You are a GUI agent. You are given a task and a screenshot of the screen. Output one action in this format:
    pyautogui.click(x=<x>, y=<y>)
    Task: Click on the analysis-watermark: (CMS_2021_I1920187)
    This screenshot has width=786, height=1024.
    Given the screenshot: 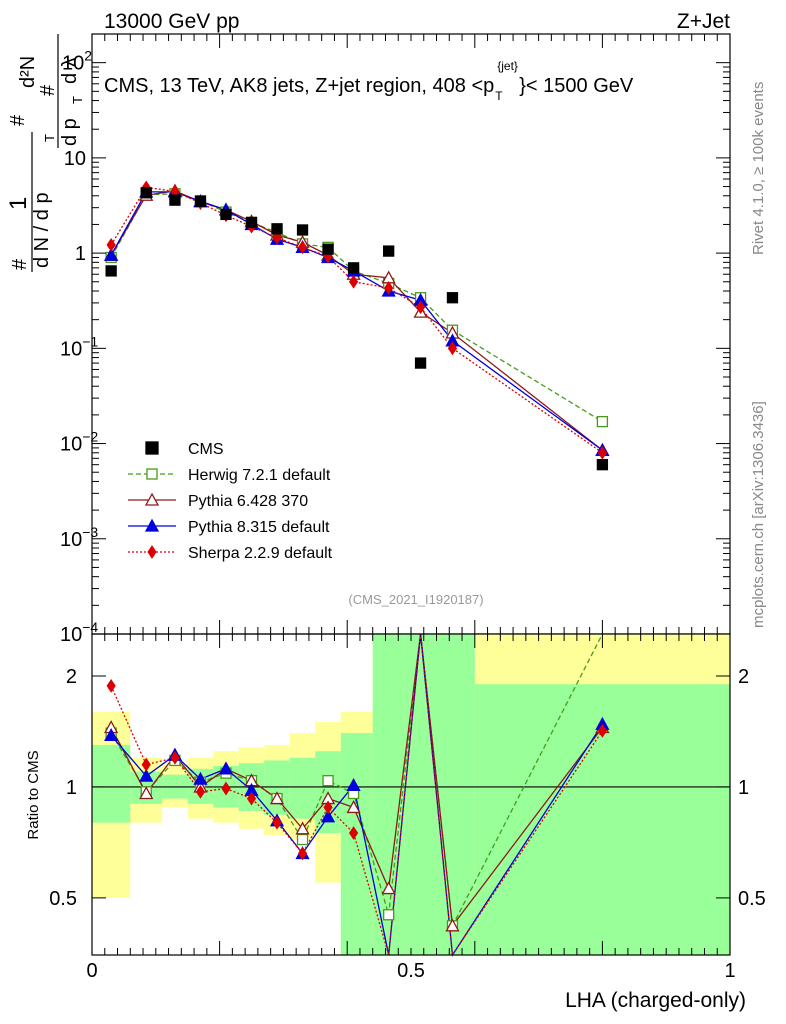 What is the action you would take?
    pyautogui.click(x=415, y=599)
    